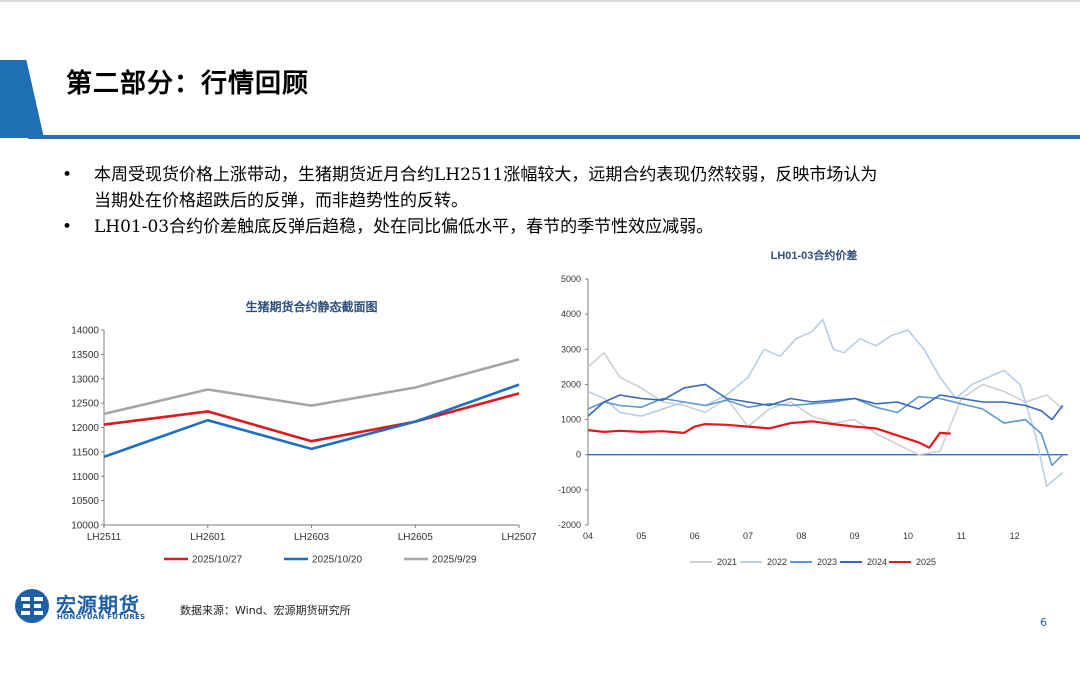 The image size is (1080, 694). Describe the element at coordinates (337, 560) in the screenshot. I see `legend-label: 2025/10/20` at that location.